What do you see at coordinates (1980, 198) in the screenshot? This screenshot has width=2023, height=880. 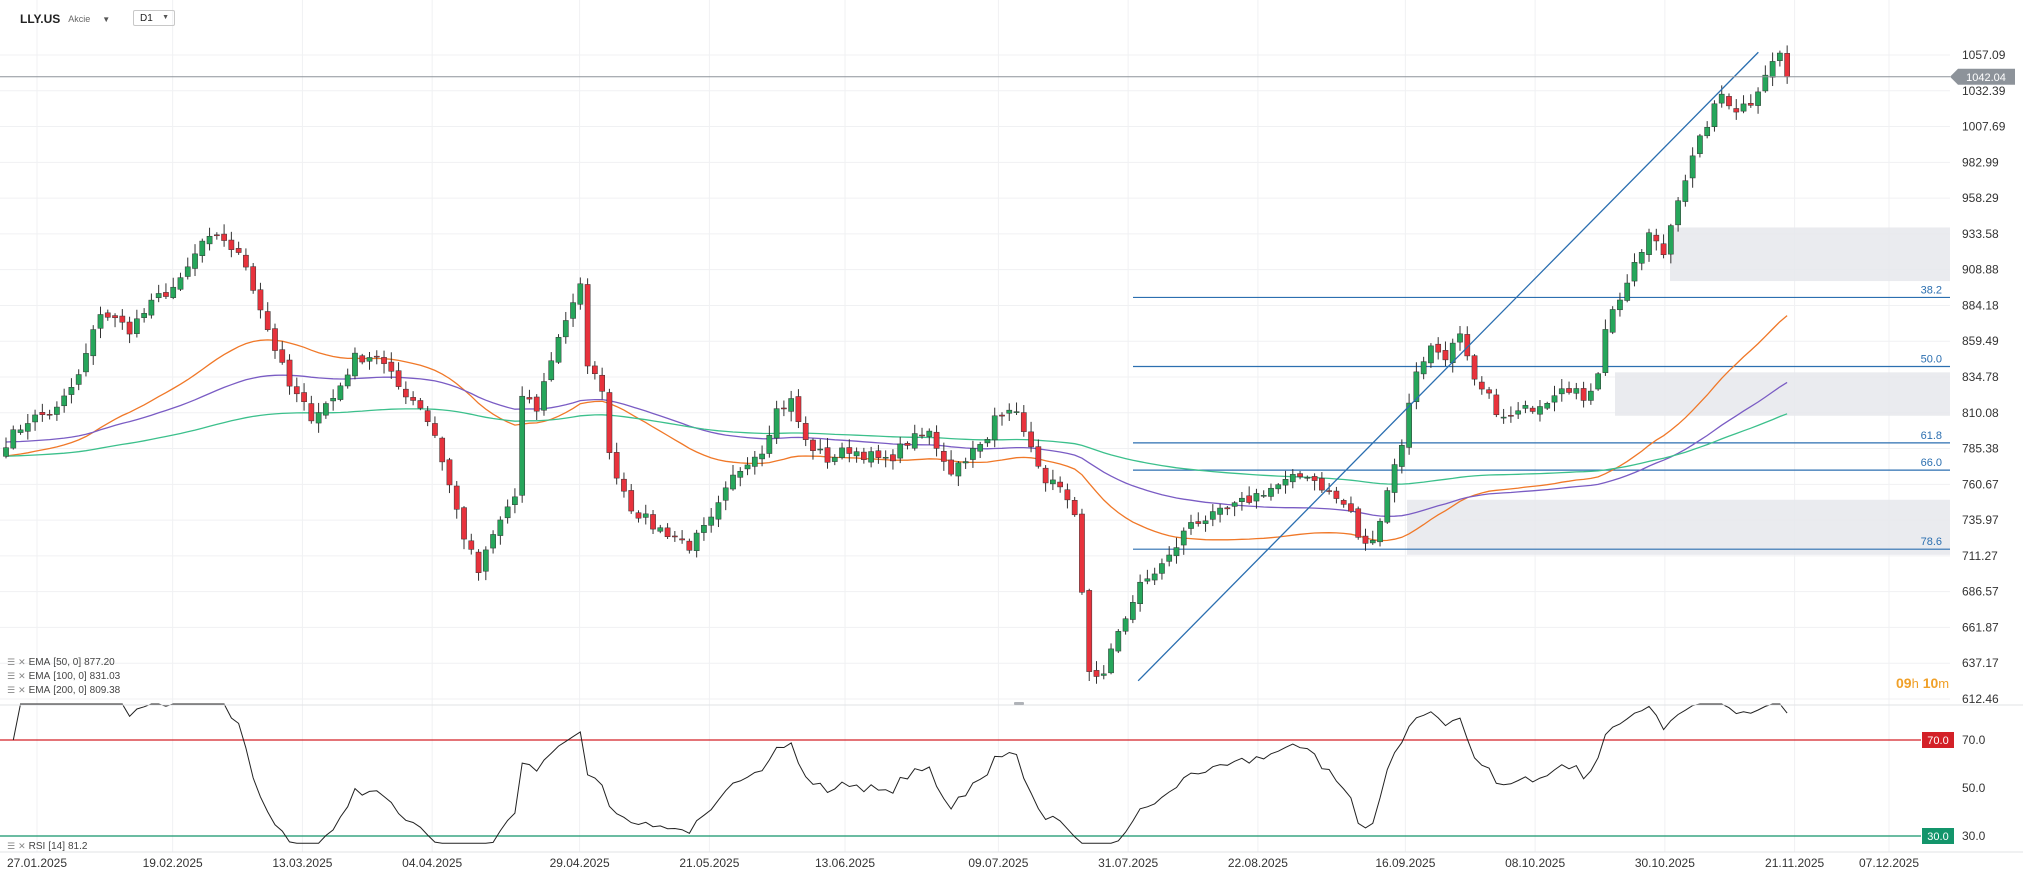 I see `y-tick-label: 958.29` at bounding box center [1980, 198].